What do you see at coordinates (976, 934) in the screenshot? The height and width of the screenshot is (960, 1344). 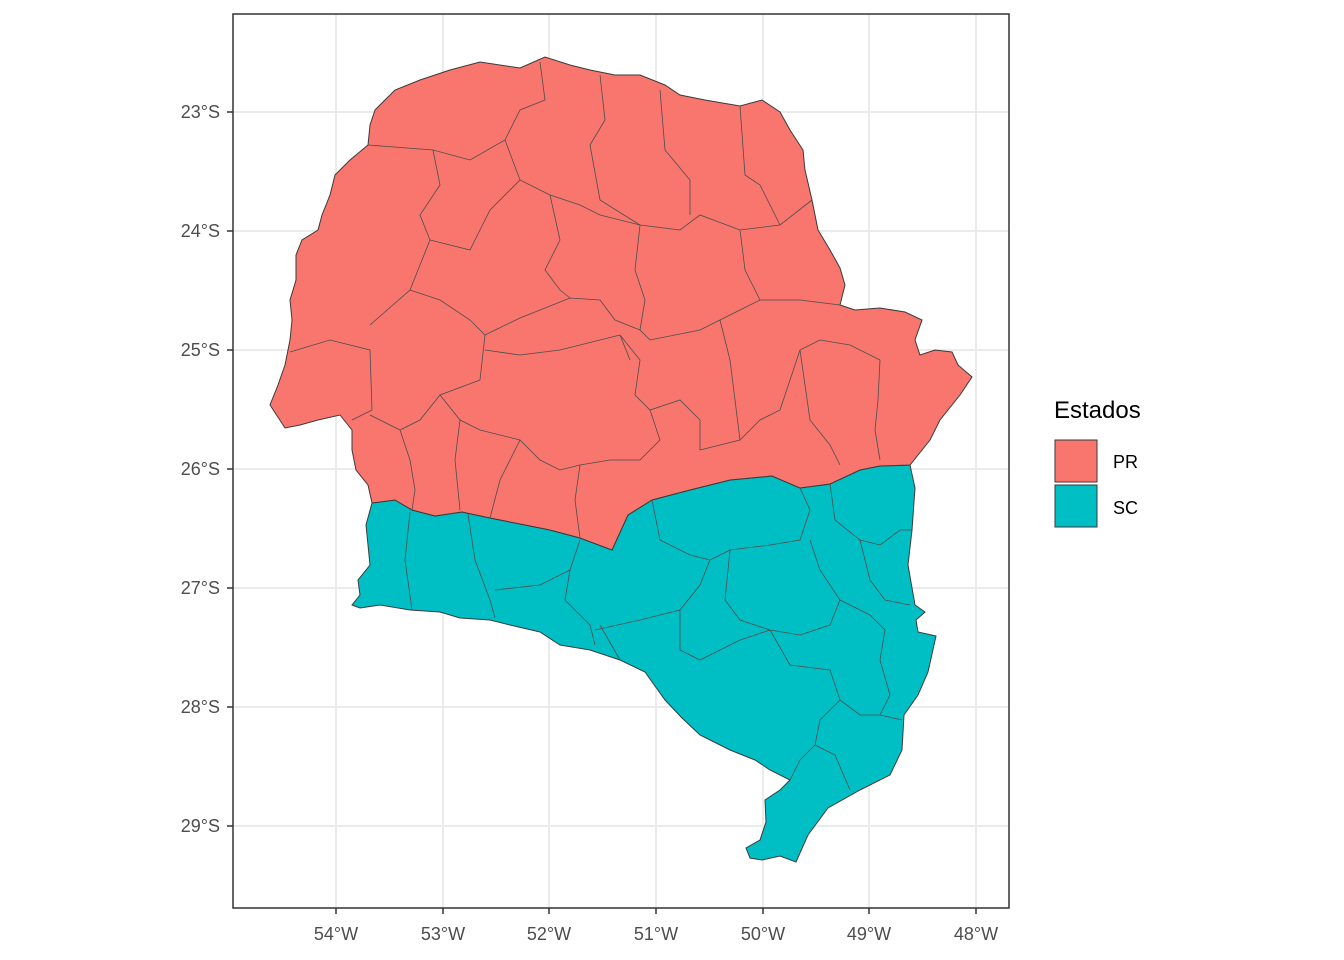 I see `x-tick-label: 48°W` at bounding box center [976, 934].